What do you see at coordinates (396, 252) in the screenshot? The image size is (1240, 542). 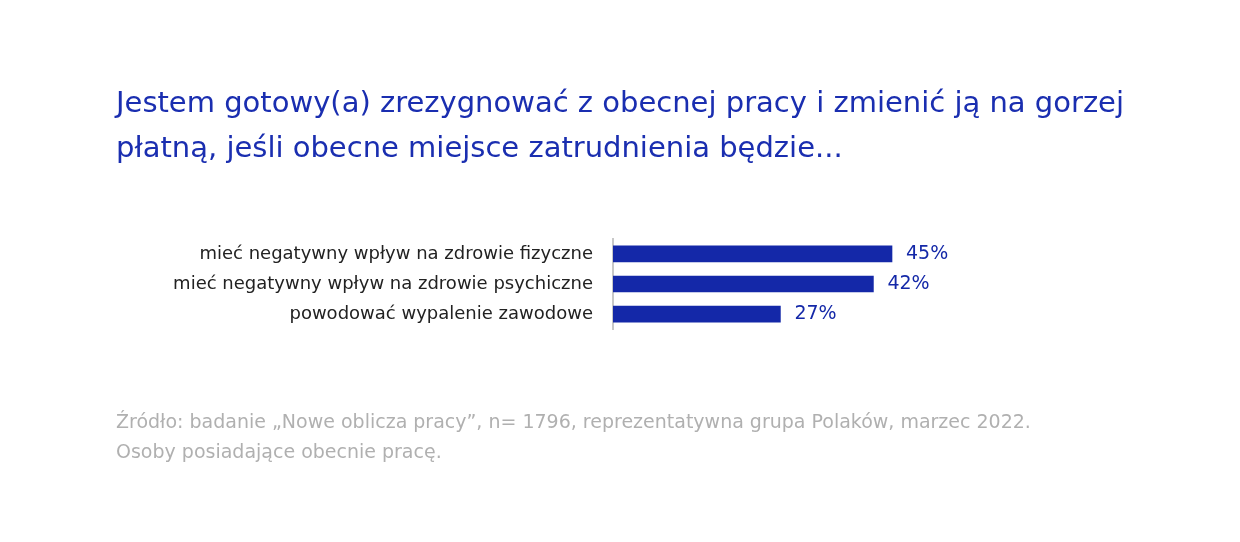 I see `y-tick-label: mieć negatywny wpływ na zdrowie fizyczne` at bounding box center [396, 252].